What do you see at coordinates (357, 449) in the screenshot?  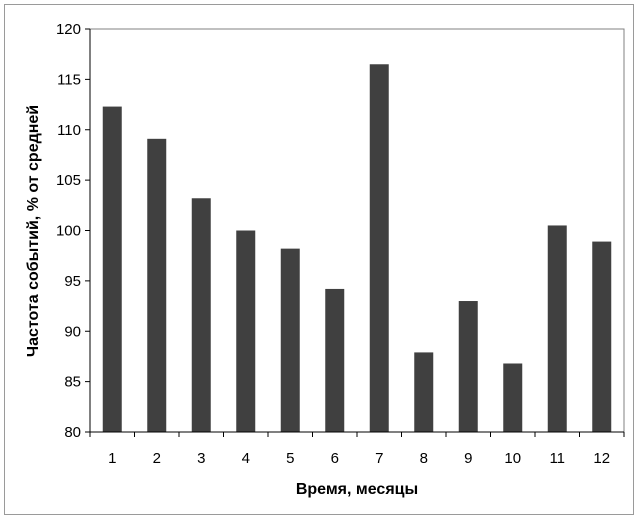 I see `x-axis: 1 2 3 4 5 6 7 8 9 10 11 12` at bounding box center [357, 449].